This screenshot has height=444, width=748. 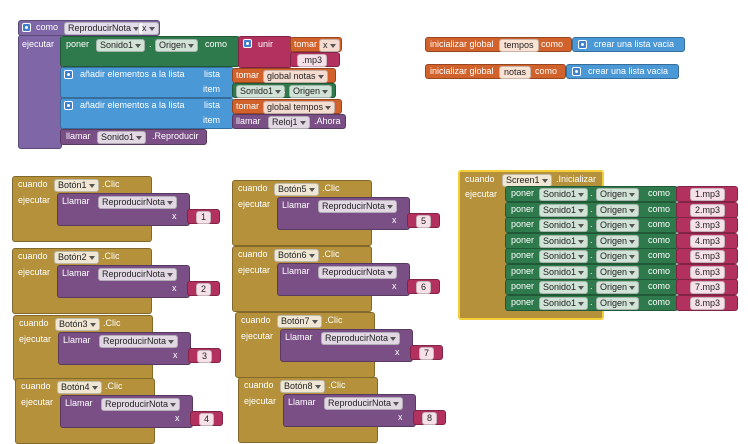 What do you see at coordinates (519, 45) in the screenshot?
I see `text-field: tempos` at bounding box center [519, 45].